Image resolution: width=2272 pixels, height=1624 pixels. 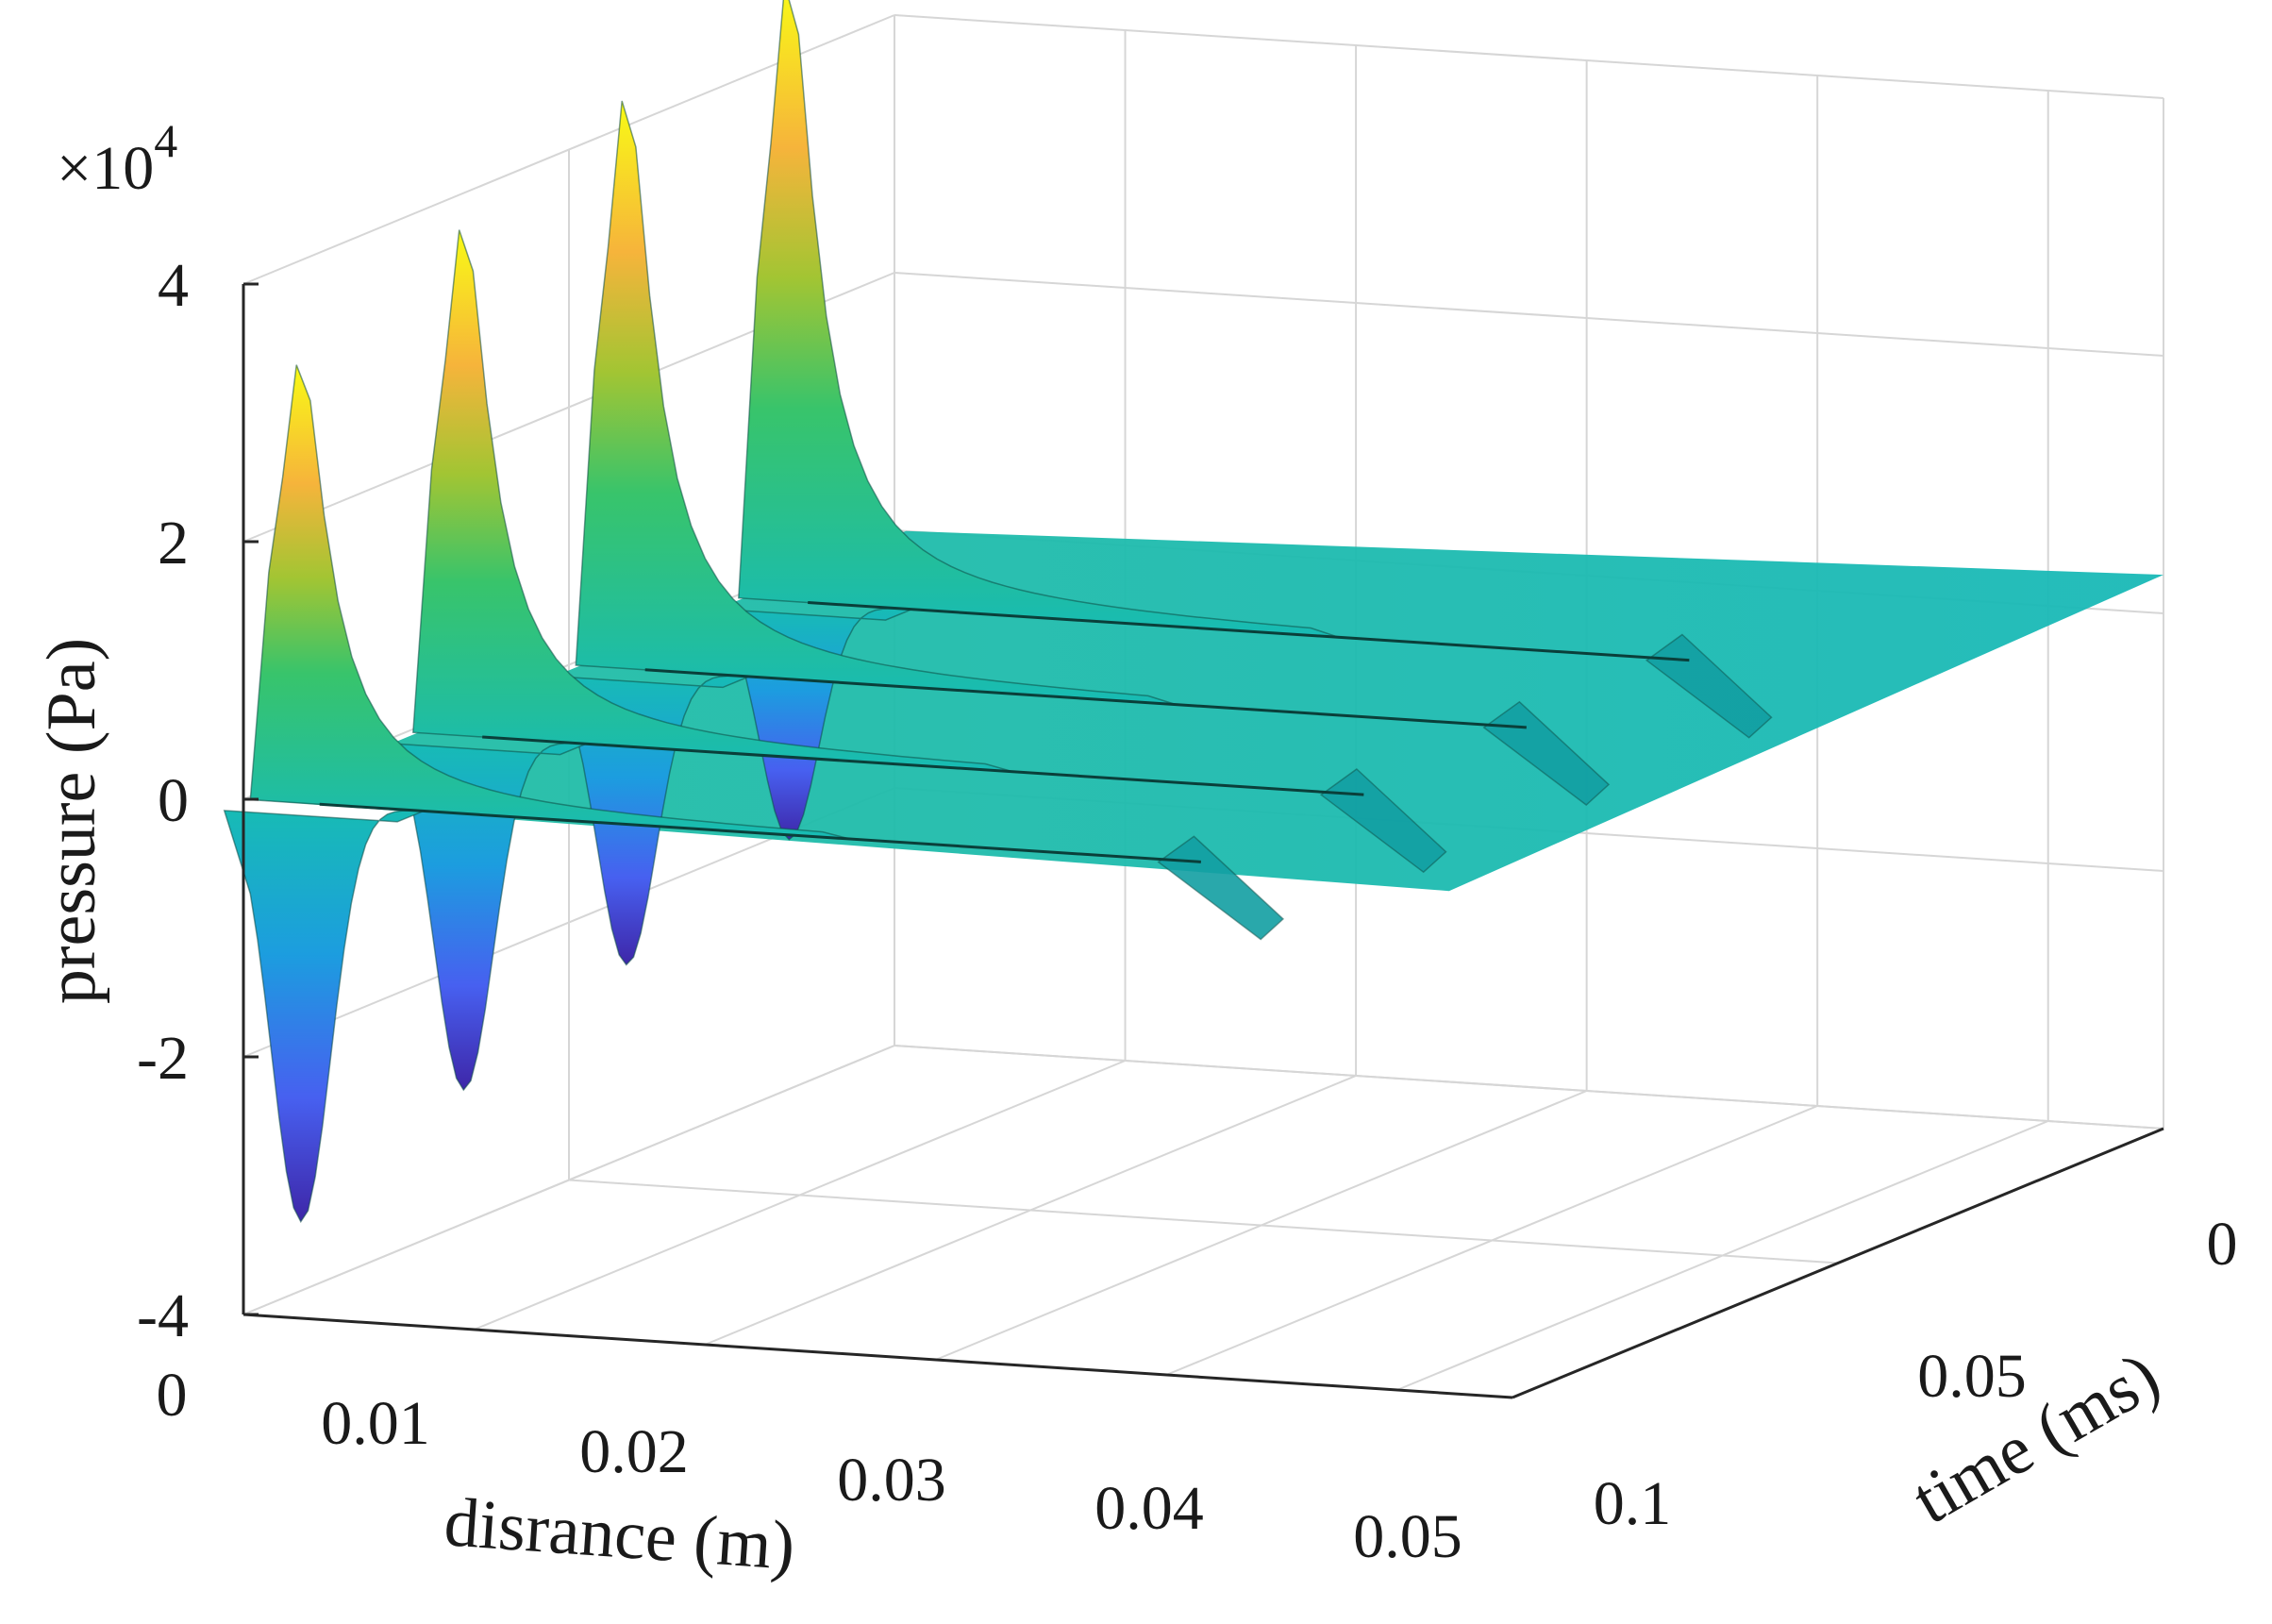 What do you see at coordinates (809, 1466) in the screenshot?
I see `x-tick-labels: 0 0.01 0.02 0.03 0.04 0.05` at bounding box center [809, 1466].